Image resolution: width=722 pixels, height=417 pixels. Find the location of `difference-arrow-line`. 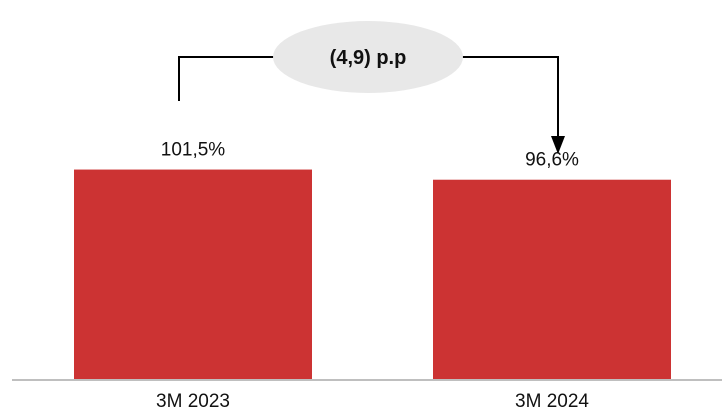

difference-arrow-line is located at coordinates (507, 97).